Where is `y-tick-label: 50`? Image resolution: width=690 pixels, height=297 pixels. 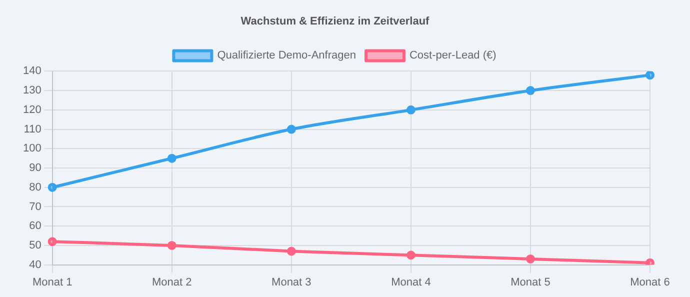 y-tick-label: 50 is located at coordinates (35, 245).